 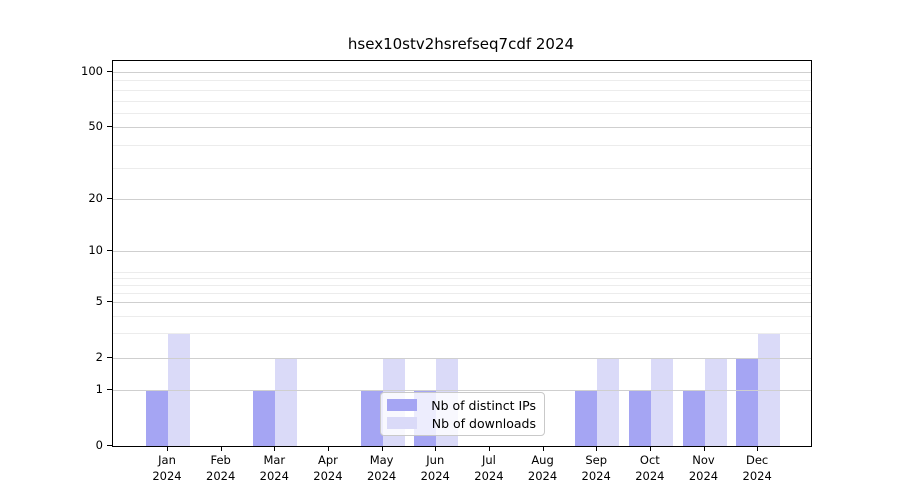 I want to click on y-tick-label-1: 1, so click(x=99, y=389).